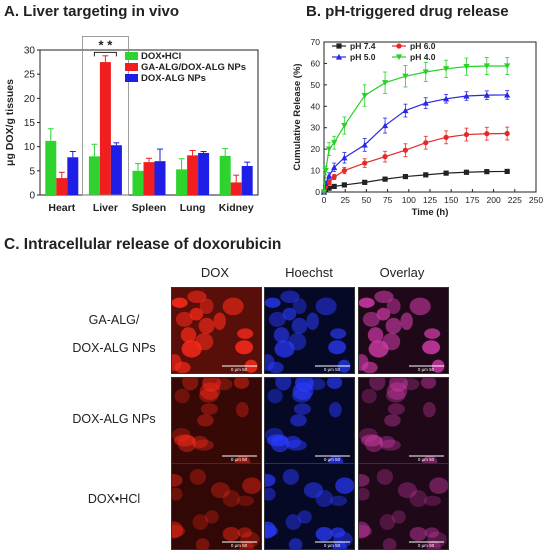 This screenshot has height=550, width=544. Describe the element at coordinates (236, 208) in the screenshot. I see `x-tick-label: Kidney` at that location.